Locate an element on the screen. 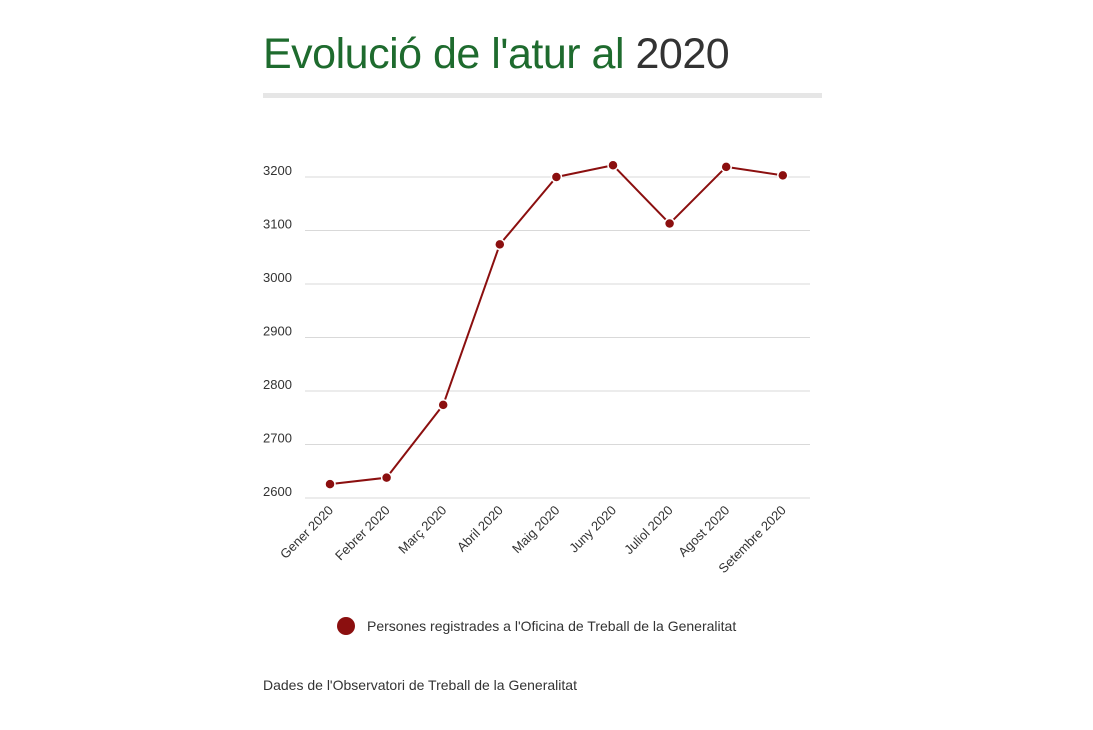 The image size is (1093, 730). y-axis: 2600 2700 2800 2900 3000 3100 3200 is located at coordinates (277, 331).